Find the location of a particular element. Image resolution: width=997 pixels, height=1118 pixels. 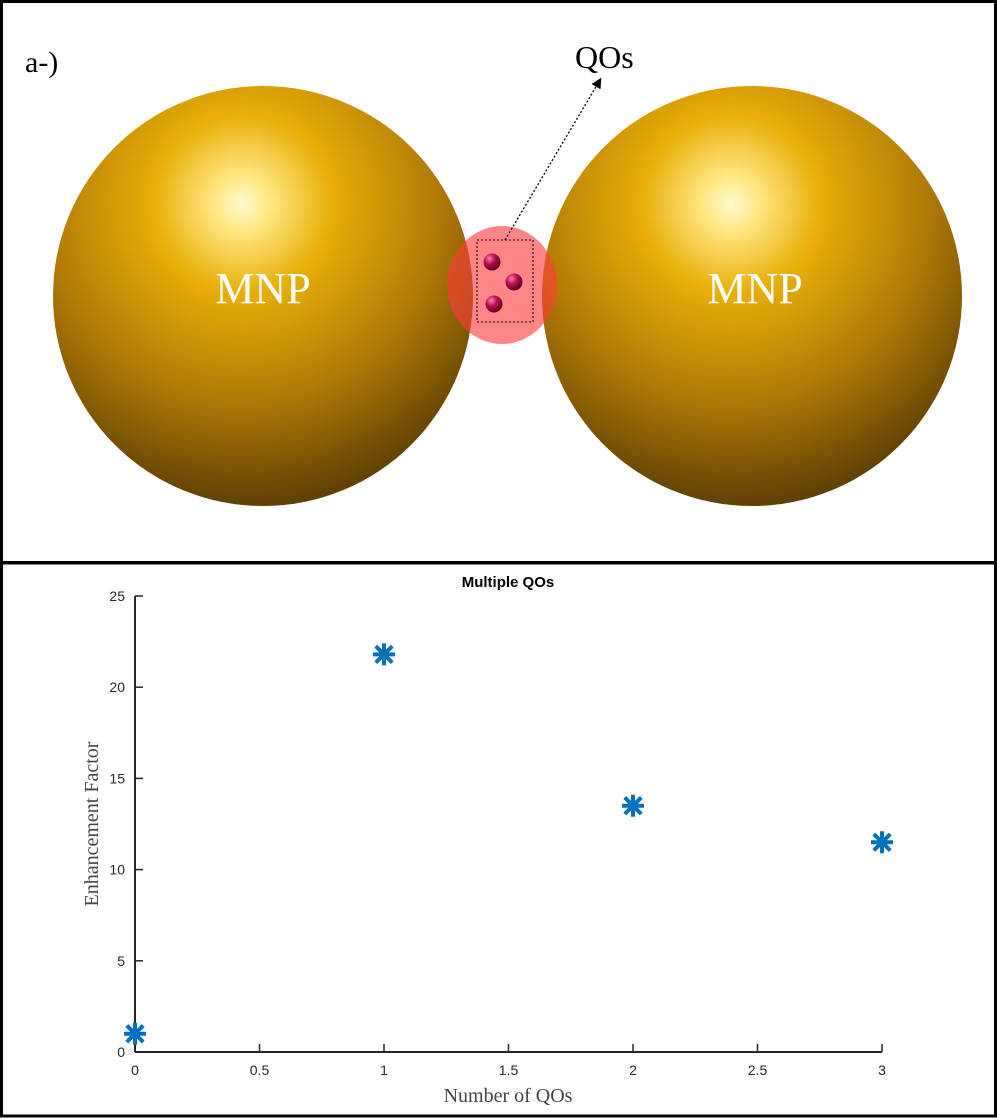

x-axis-label: Number of QOs is located at coordinates (508, 1096).